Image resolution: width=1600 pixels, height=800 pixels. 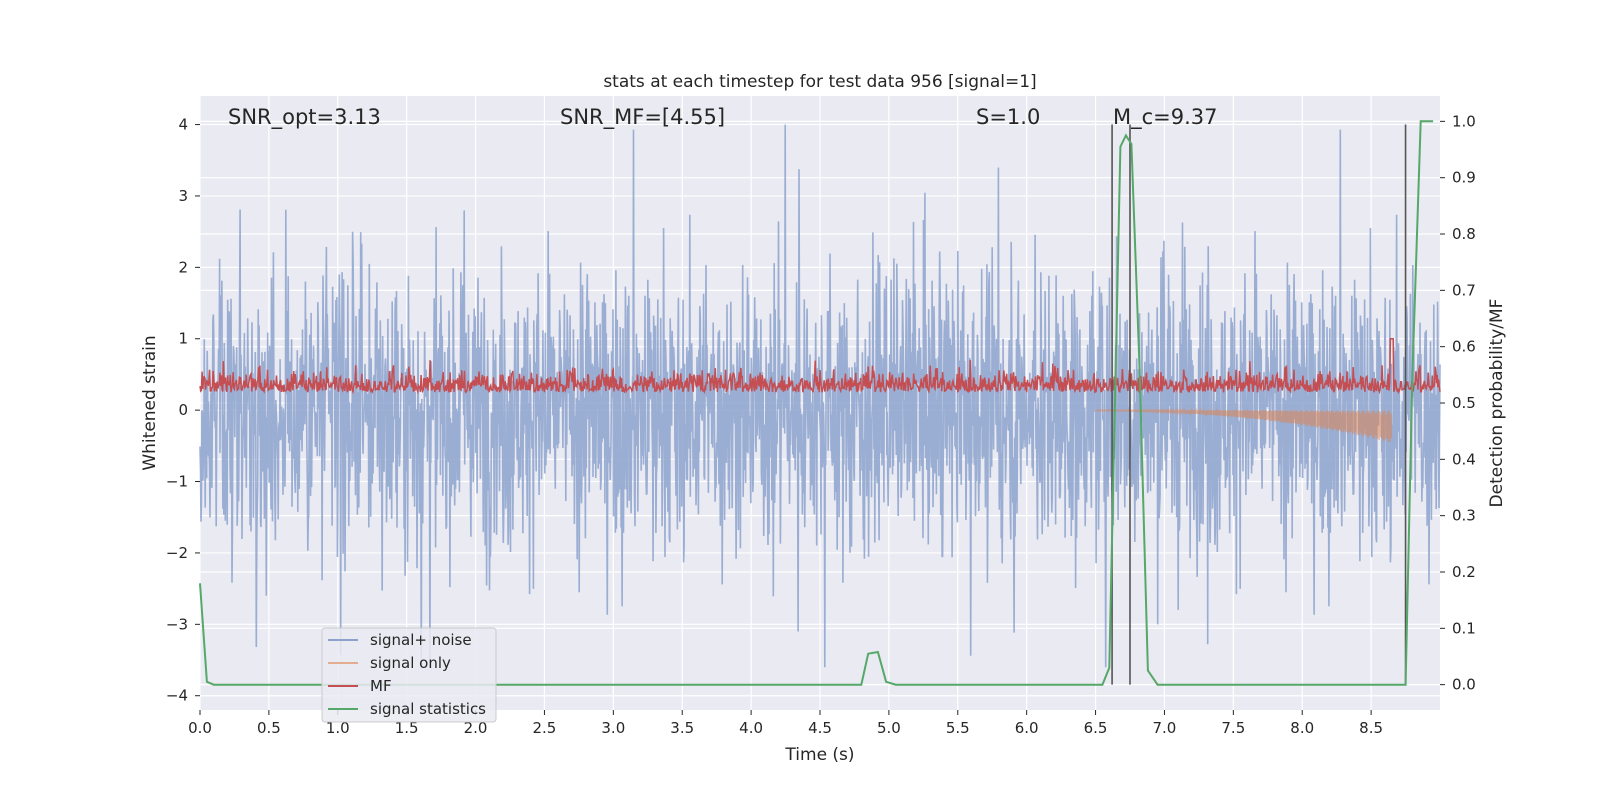 What do you see at coordinates (1464, 290) in the screenshot?
I see `y-right-tick-label-7: 0.7` at bounding box center [1464, 290].